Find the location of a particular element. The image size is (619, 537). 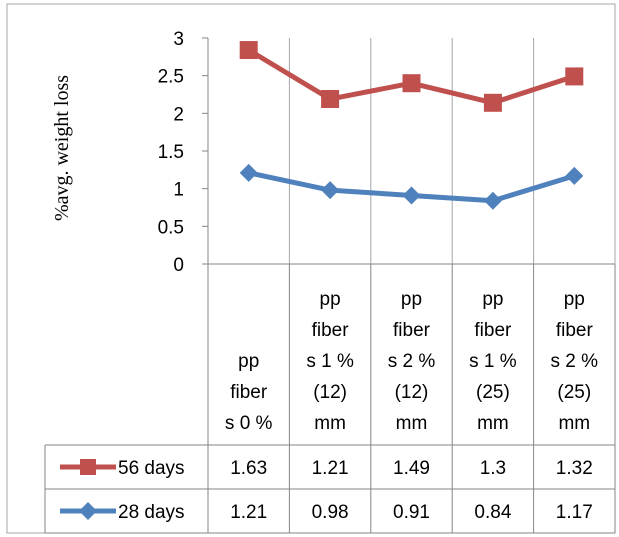

y-tick-label: 0.5 is located at coordinates (171, 227).